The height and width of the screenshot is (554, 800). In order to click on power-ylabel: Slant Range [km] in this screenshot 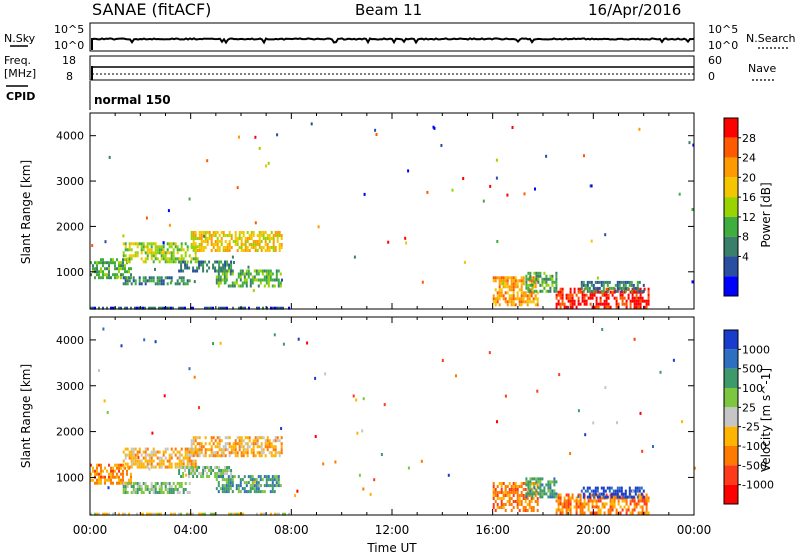, I will do `click(26, 212)`.